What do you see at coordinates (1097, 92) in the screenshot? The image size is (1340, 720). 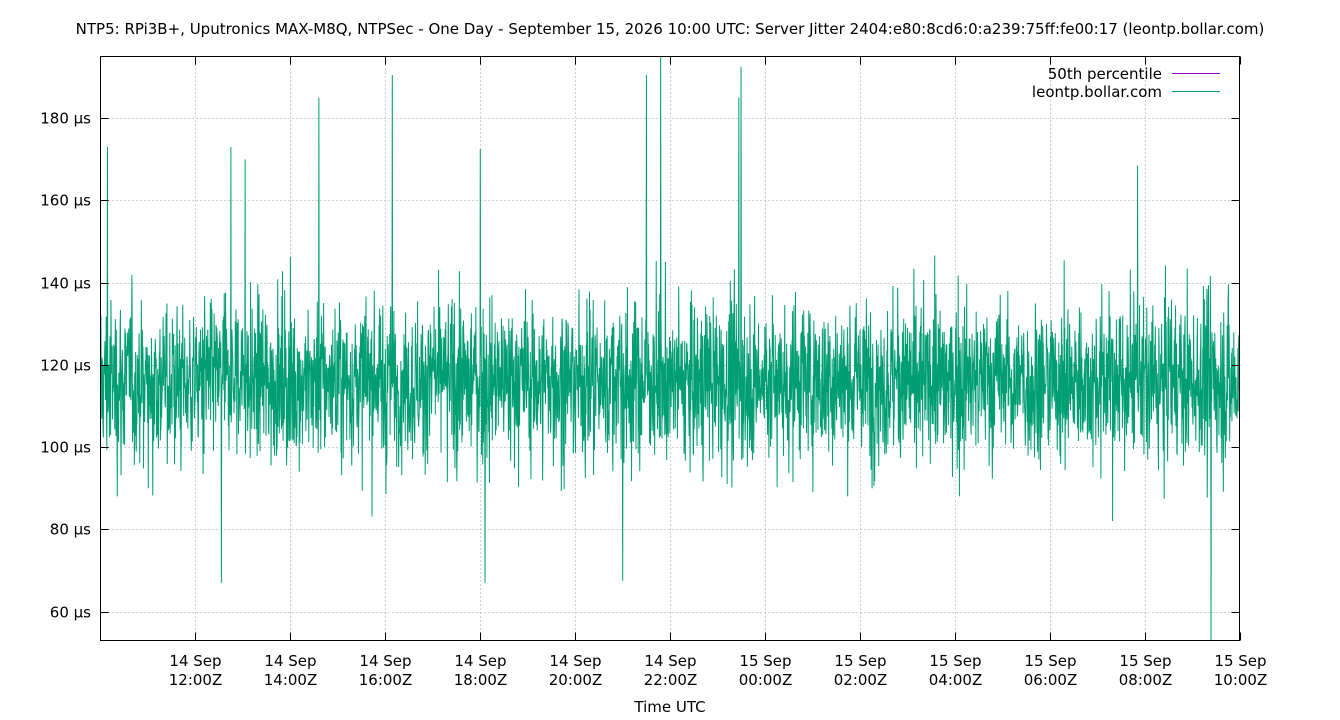 I see `legend-label-leontp: leontp.bollar.com` at bounding box center [1097, 92].